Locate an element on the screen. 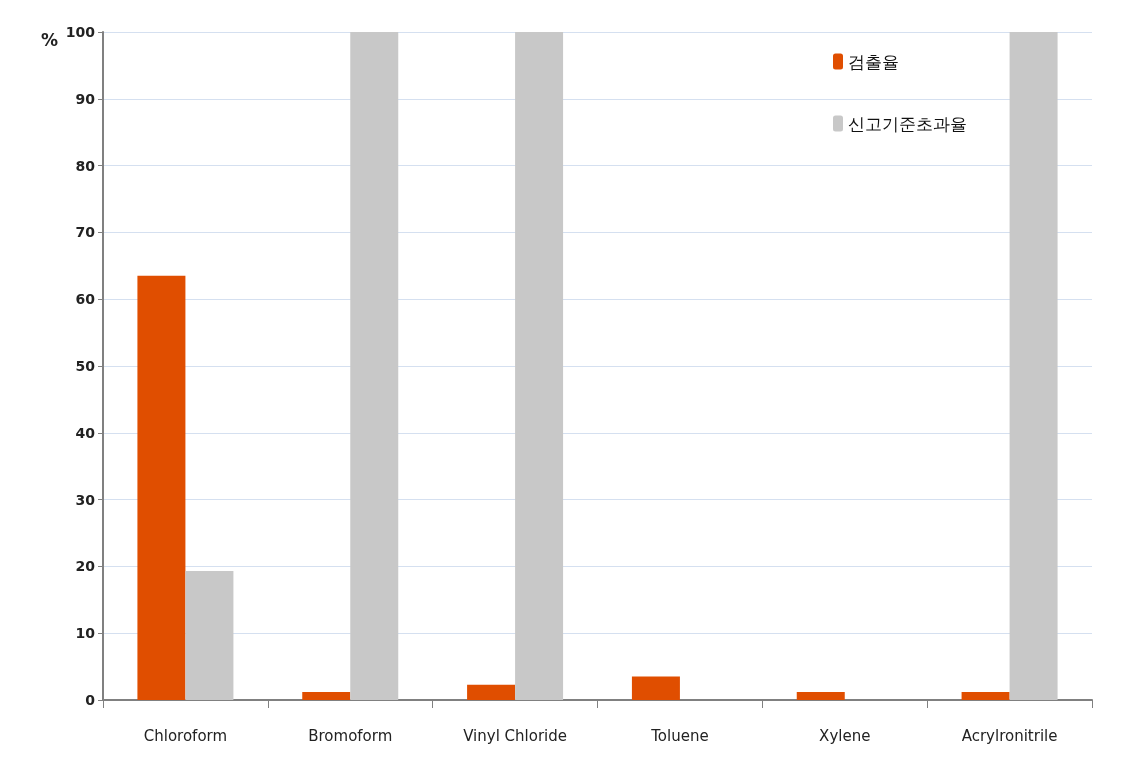  x-tick-label: Vinyl Chloride is located at coordinates (515, 735).